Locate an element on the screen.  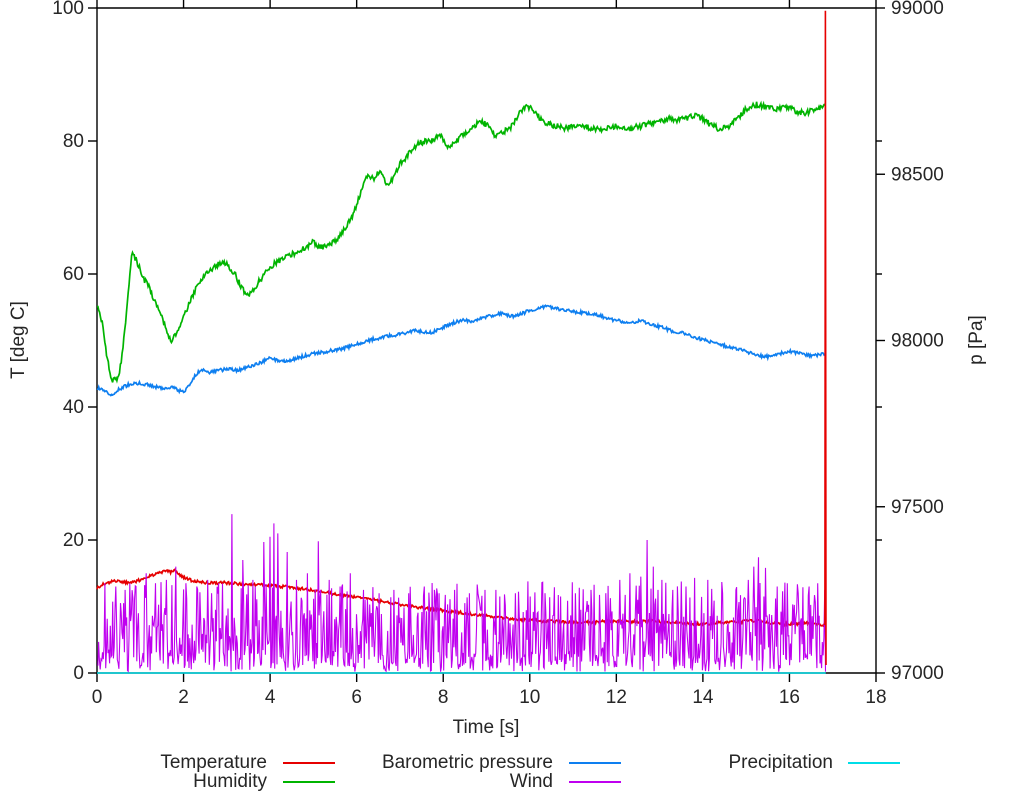
legend-label-precipitation: Precipitation is located at coordinates (780, 762).